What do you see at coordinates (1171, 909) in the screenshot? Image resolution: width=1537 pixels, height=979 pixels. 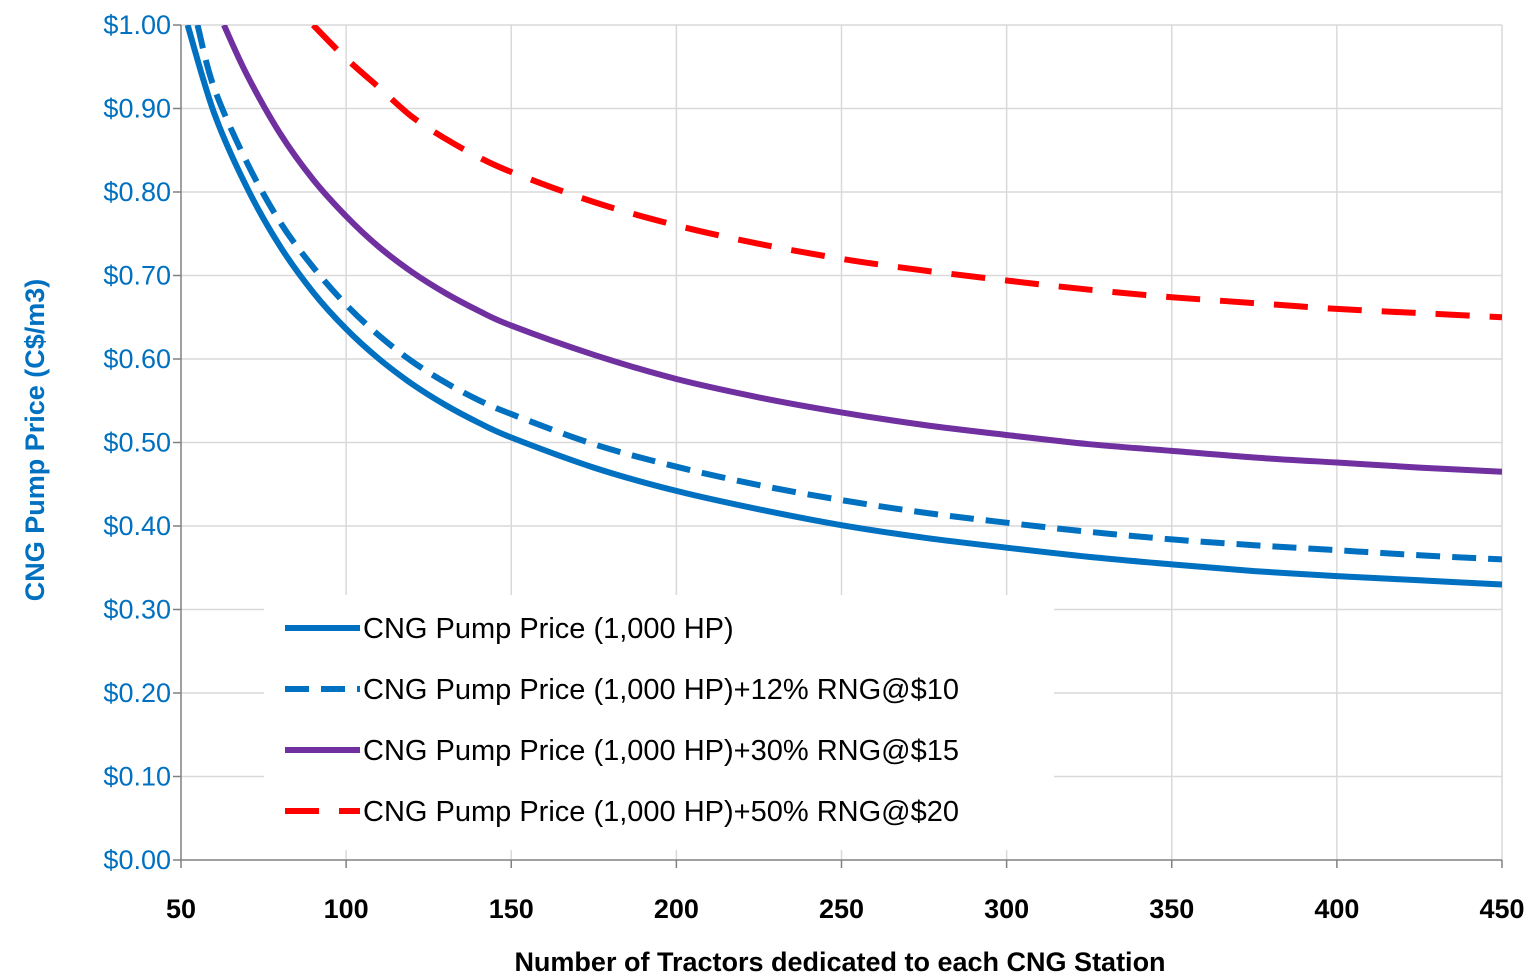 I see `x-tick-label: 350` at bounding box center [1171, 909].